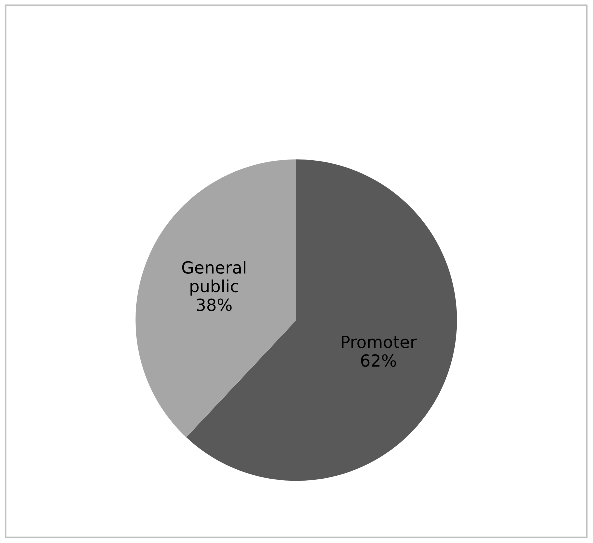  I want to click on pie-slice, so click(216, 299).